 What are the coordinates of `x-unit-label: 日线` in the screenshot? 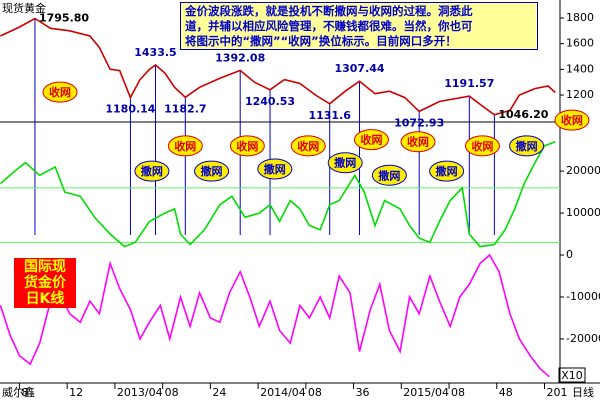 It's located at (583, 392).